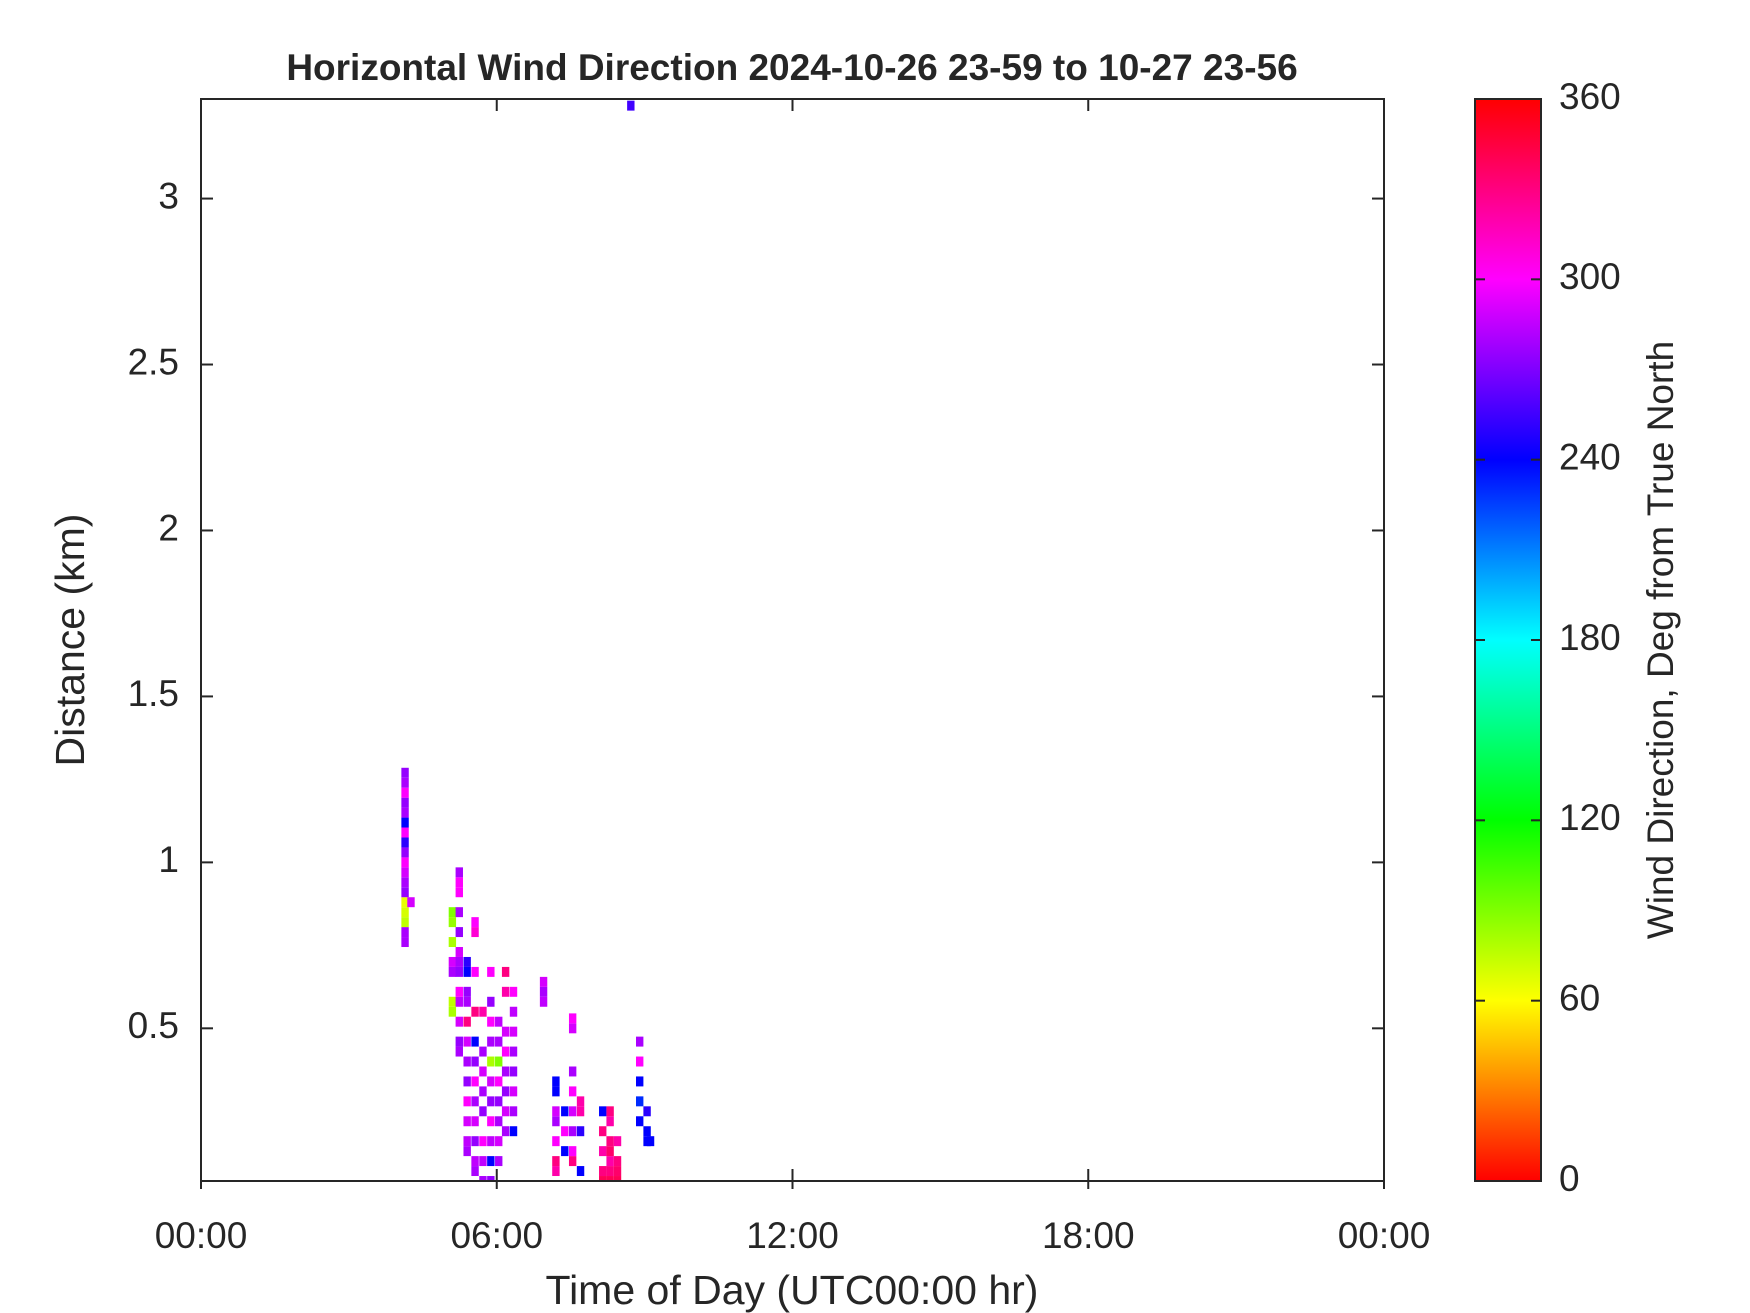 The image size is (1750, 1313). Describe the element at coordinates (1590, 456) in the screenshot. I see `colorbar-tick-label: 240` at that location.